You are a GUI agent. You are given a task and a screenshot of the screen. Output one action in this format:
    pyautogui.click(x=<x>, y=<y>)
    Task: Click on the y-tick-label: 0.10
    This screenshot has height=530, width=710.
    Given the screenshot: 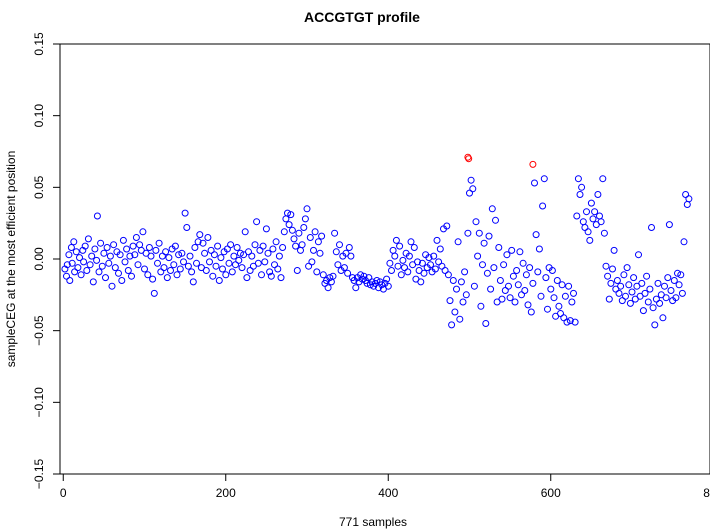 What is the action you would take?
    pyautogui.click(x=39, y=116)
    